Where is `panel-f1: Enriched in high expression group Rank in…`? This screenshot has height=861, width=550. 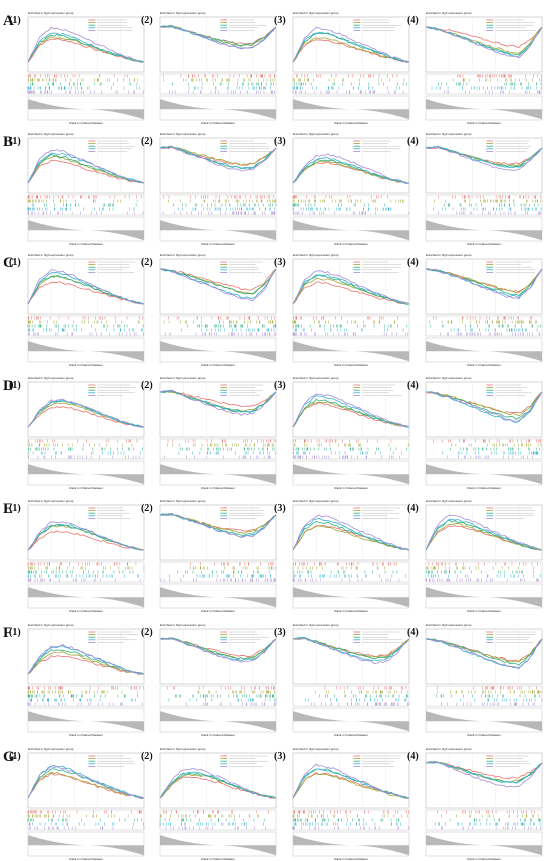 panel-f1: Enriched in high expression group Rank in… is located at coordinates (86, 680).